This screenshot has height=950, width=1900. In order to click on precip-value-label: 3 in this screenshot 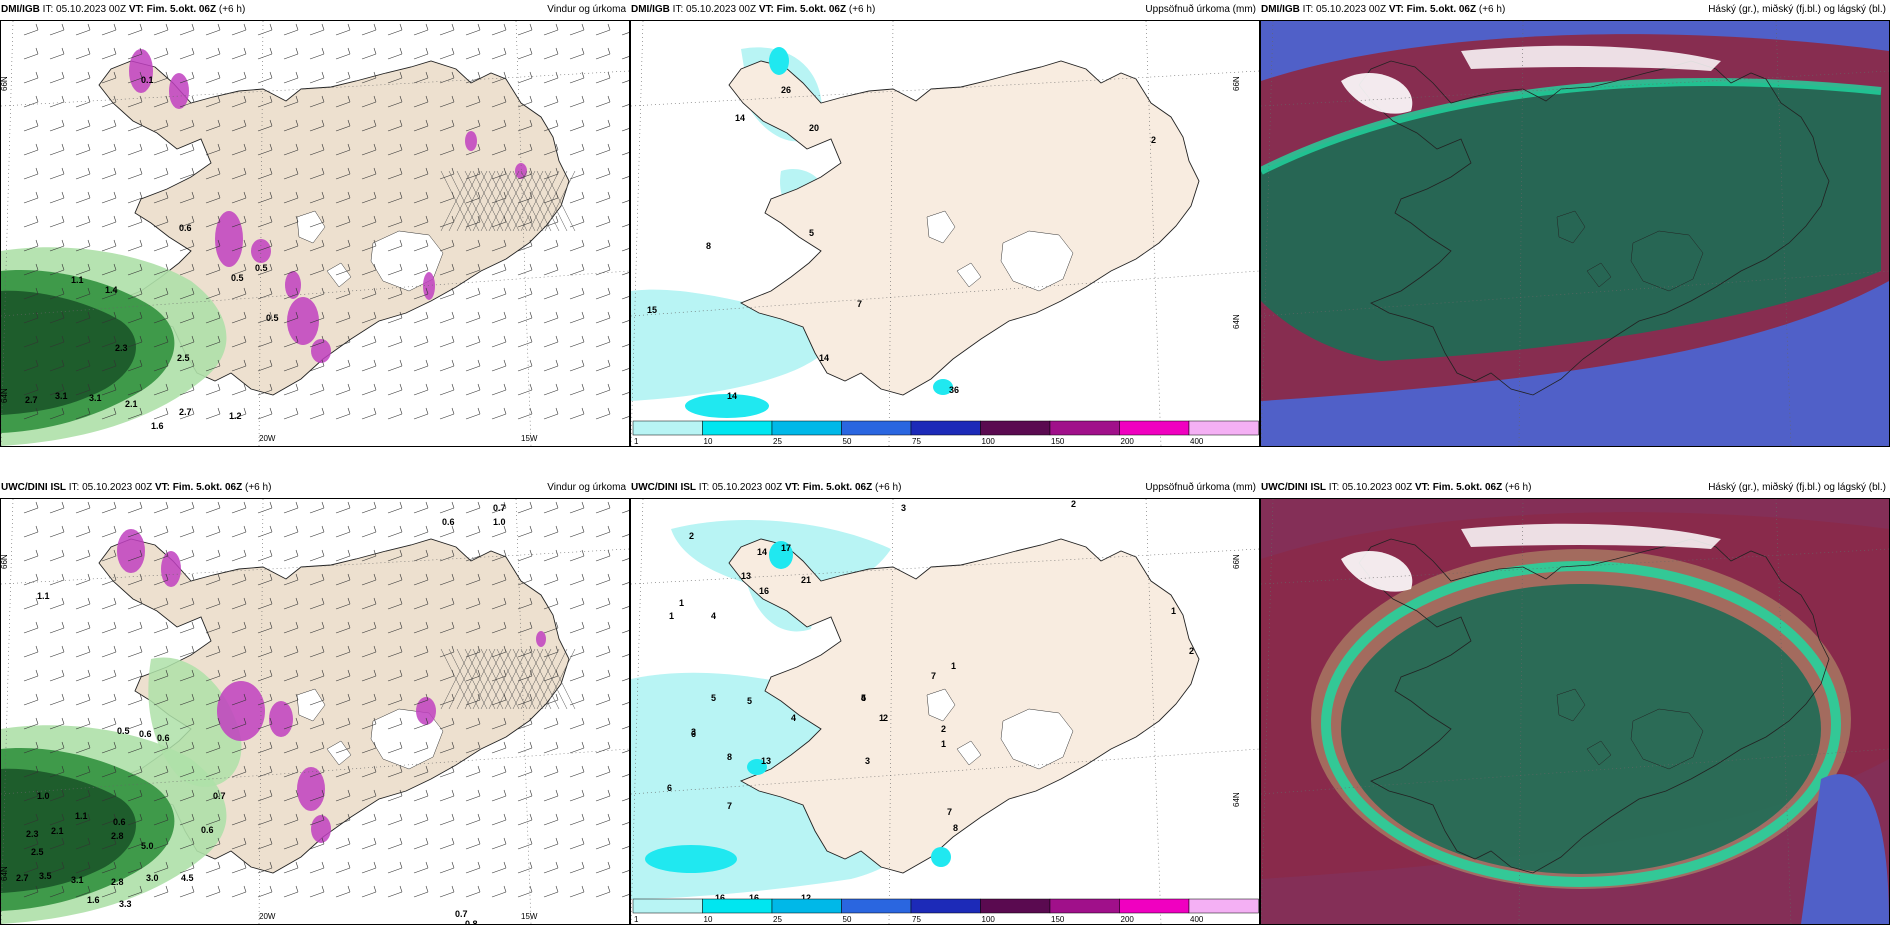, I will do `click(693, 732)`.